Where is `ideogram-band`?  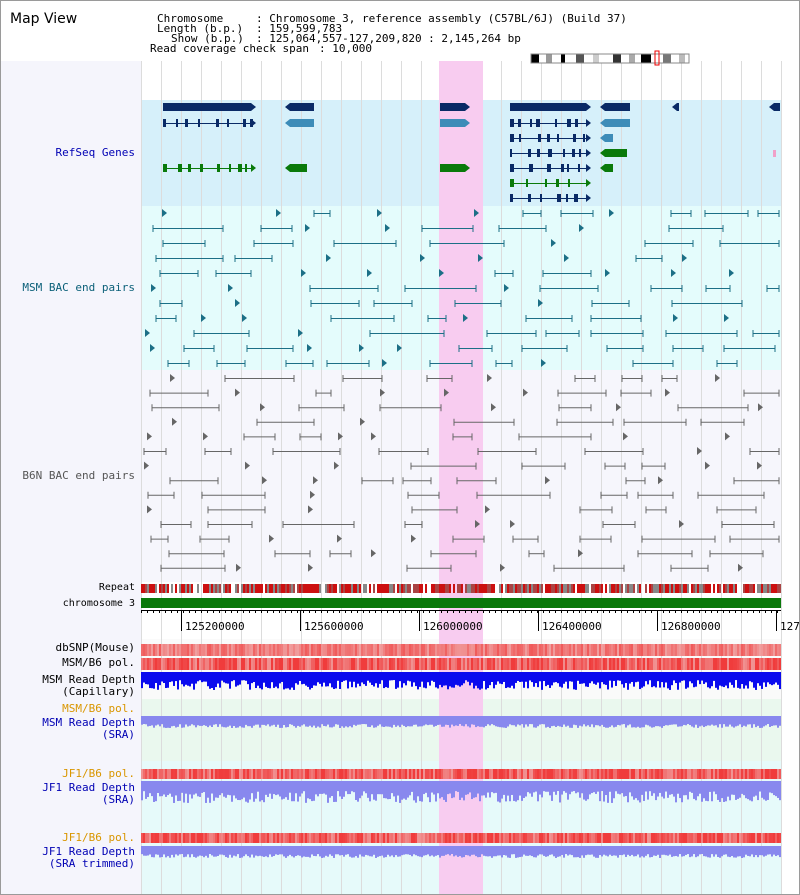
ideogram-band is located at coordinates (632, 58).